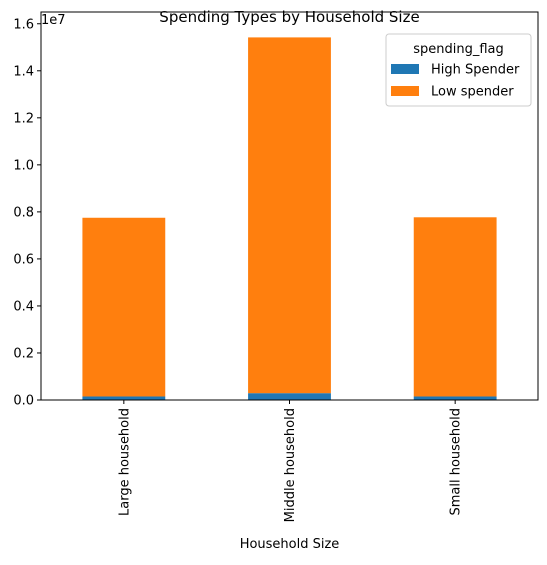 This screenshot has width=547, height=565. What do you see at coordinates (405, 69) in the screenshot?
I see `legend-swatch-high-spender` at bounding box center [405, 69].